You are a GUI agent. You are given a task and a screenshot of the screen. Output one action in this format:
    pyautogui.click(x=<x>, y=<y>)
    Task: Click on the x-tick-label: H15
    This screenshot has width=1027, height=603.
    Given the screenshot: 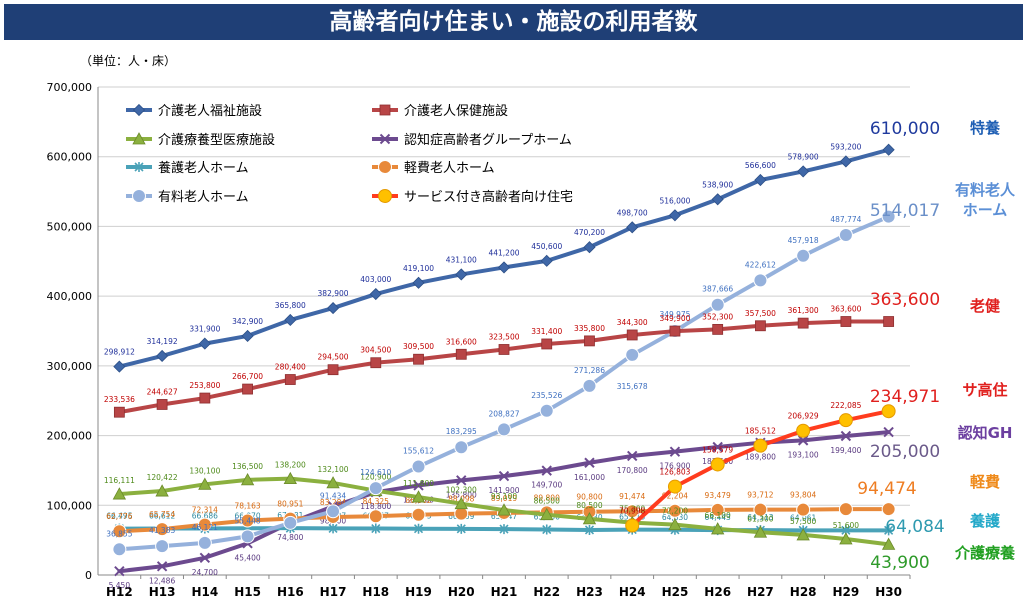 What is the action you would take?
    pyautogui.click(x=247, y=592)
    